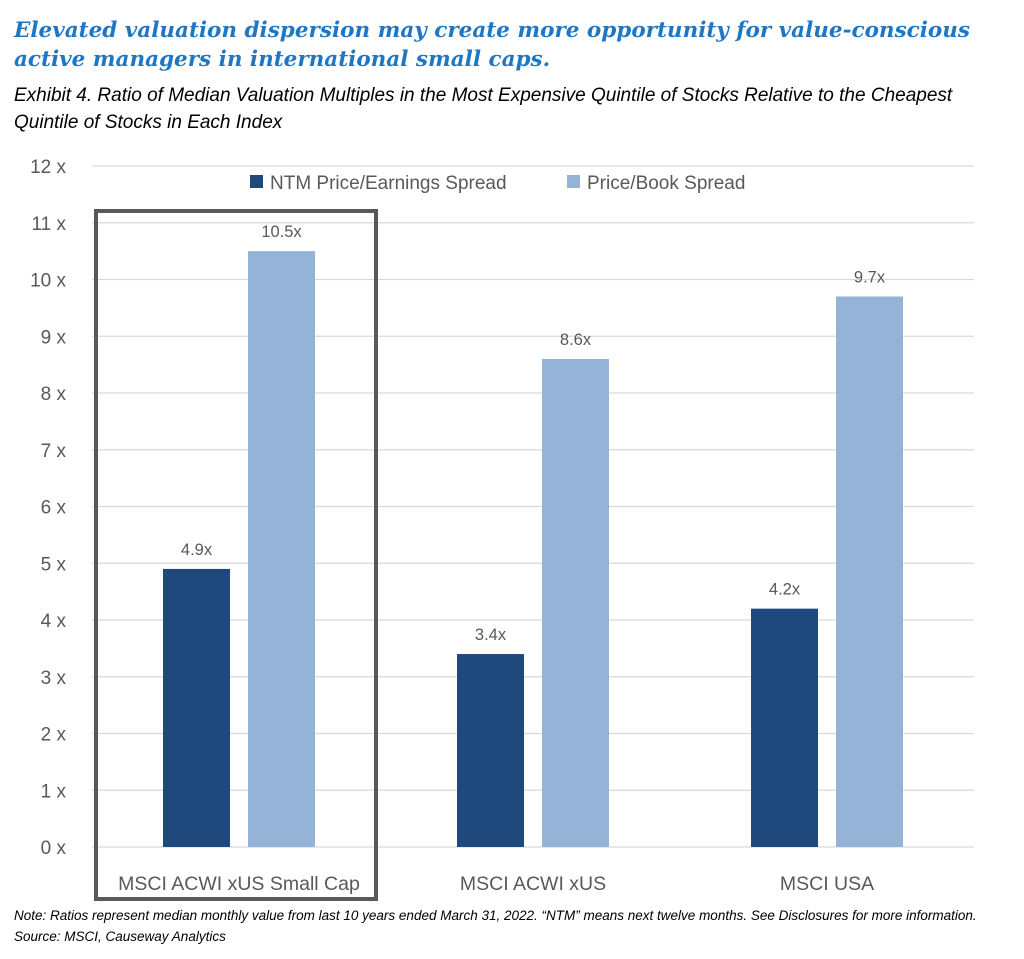  What do you see at coordinates (54, 848) in the screenshot?
I see `y-tick-label: 0 x` at bounding box center [54, 848].